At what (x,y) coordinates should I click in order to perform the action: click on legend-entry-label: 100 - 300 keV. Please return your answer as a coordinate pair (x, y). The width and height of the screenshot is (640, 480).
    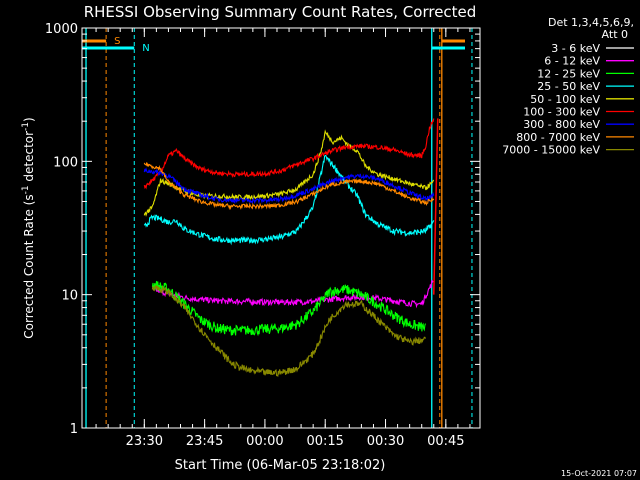
    Looking at the image, I should click on (561, 112).